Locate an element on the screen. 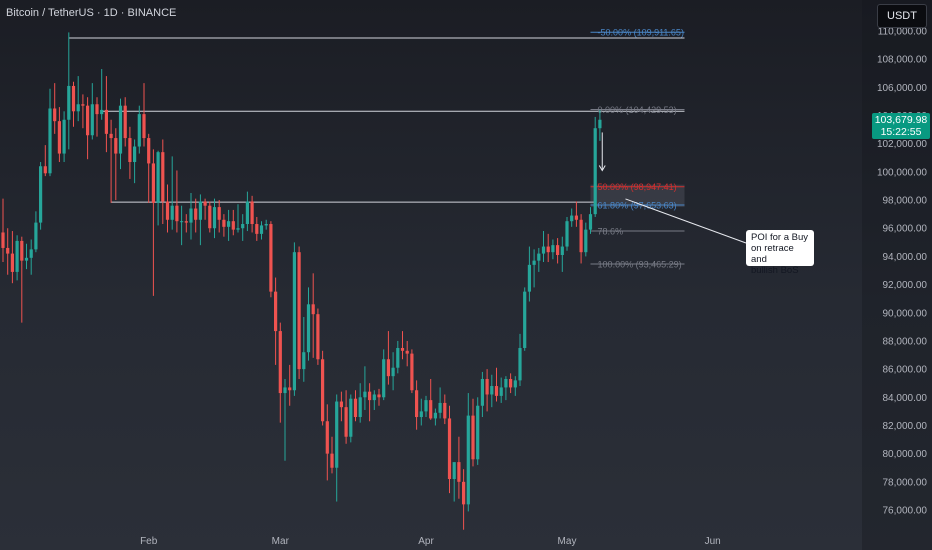  price-tick-label: 90,000.00 is located at coordinates (905, 313).